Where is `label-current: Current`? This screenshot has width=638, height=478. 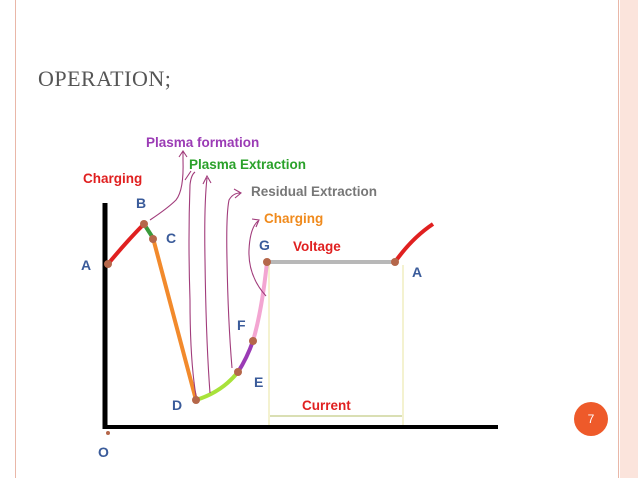 label-current: Current is located at coordinates (326, 405).